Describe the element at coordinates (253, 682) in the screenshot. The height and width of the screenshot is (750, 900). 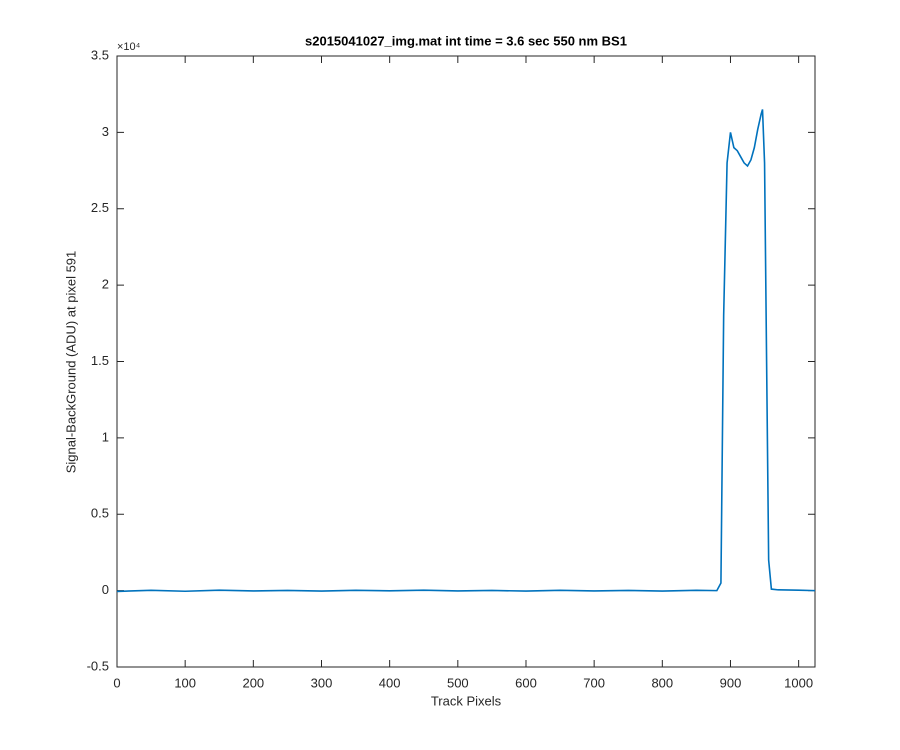
I see `x-tick-label: 200` at that location.